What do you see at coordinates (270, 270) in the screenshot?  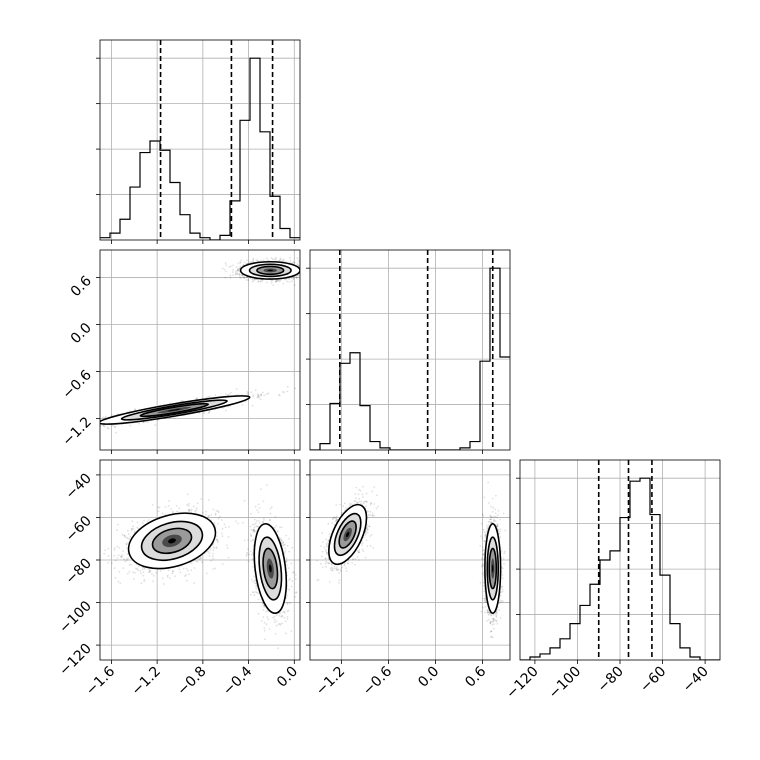 I see `contour-level` at bounding box center [270, 270].